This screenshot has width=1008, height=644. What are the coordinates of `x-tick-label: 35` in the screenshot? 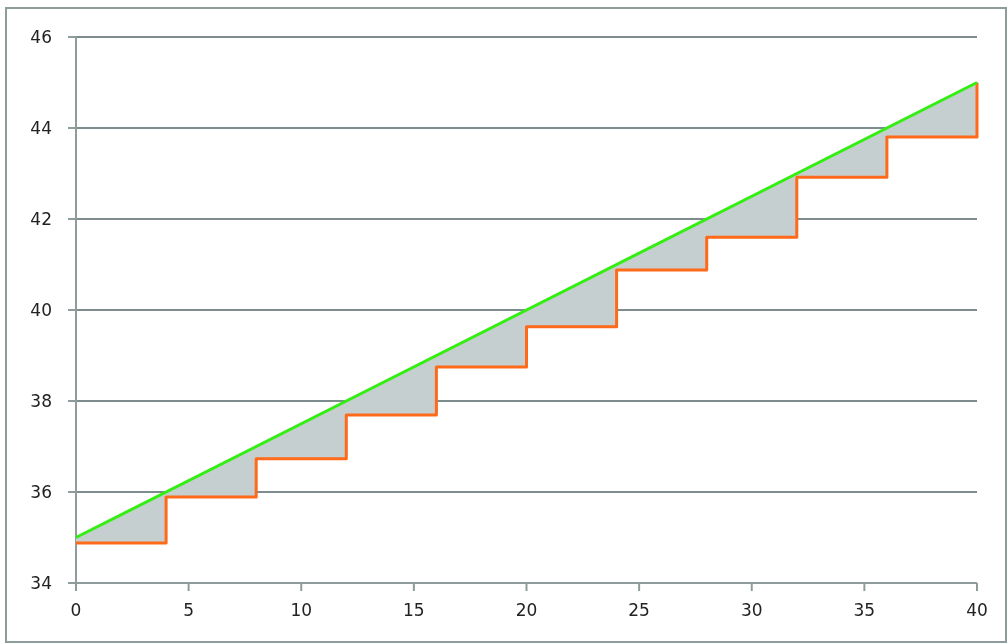 It's located at (864, 610).